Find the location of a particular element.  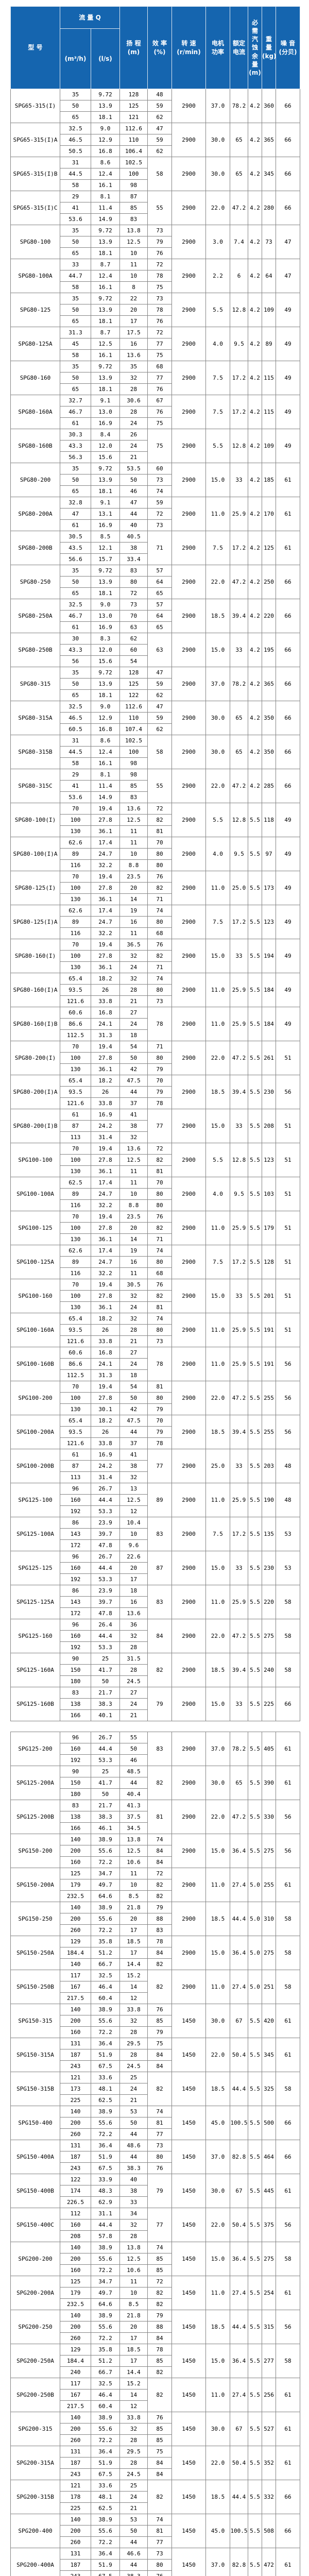

spec-row: 160 72.2 10.6 84 is located at coordinates (155, 1862).